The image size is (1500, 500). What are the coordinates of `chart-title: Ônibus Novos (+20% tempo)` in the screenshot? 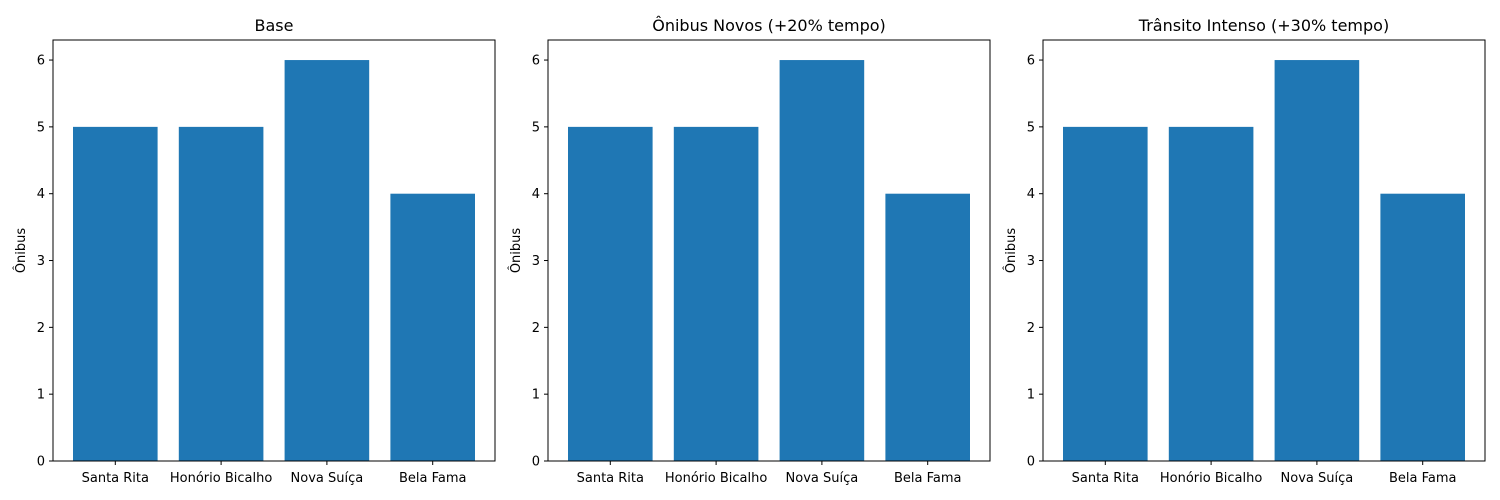 It's located at (769, 25).